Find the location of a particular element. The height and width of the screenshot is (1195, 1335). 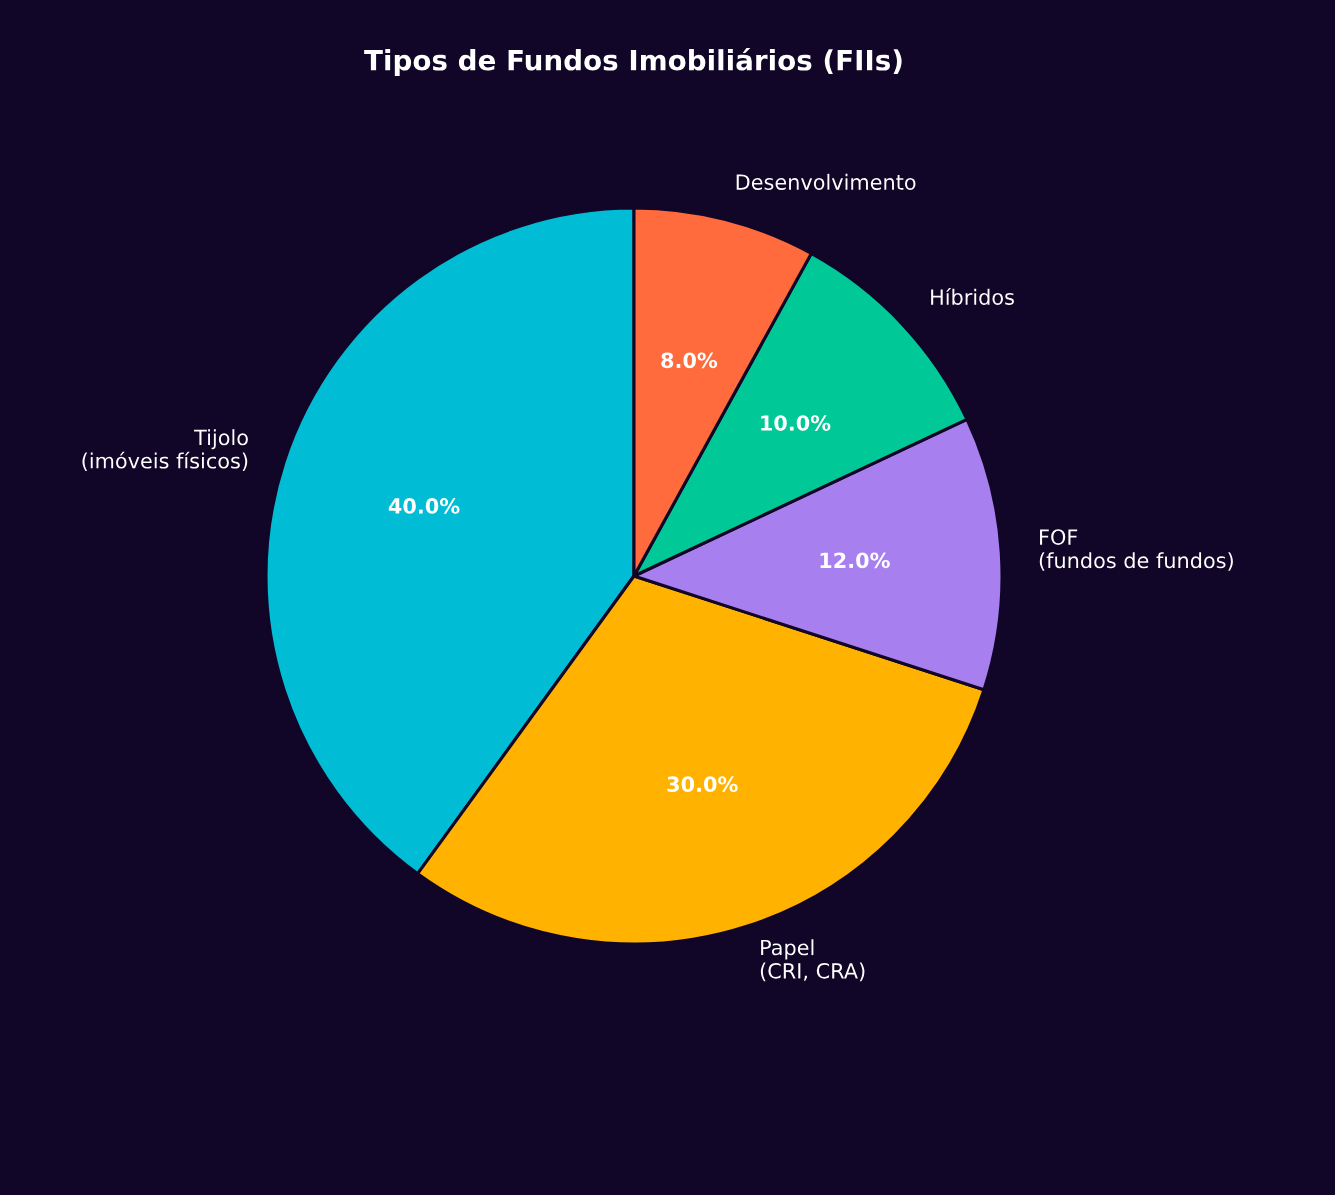

chart-title: Tipos de Fundos Imobiliários (FIIs) is located at coordinates (633, 62).